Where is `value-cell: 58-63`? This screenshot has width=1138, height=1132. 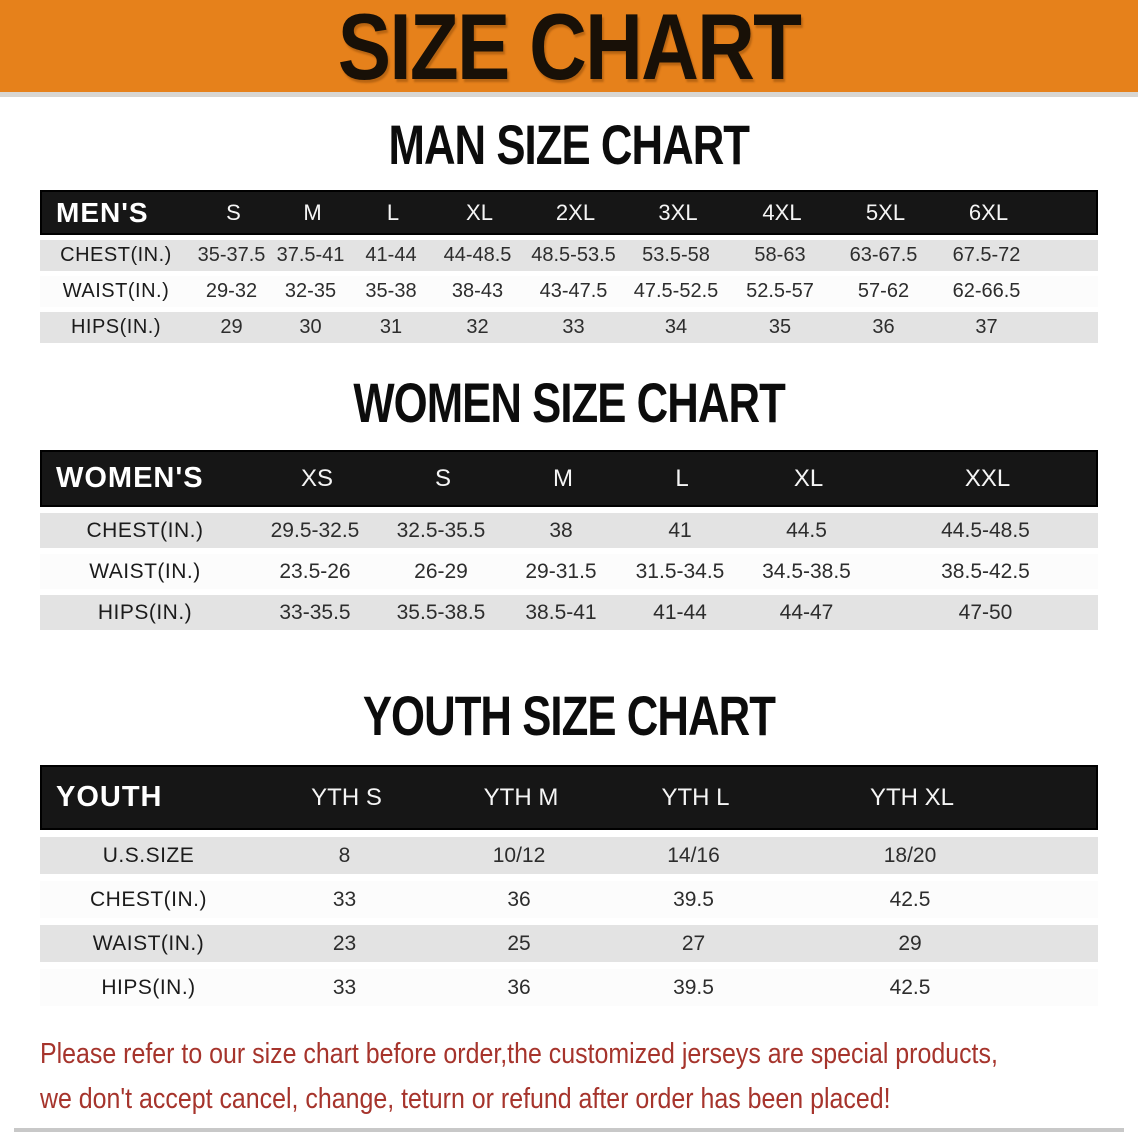
value-cell: 58-63 is located at coordinates (780, 255).